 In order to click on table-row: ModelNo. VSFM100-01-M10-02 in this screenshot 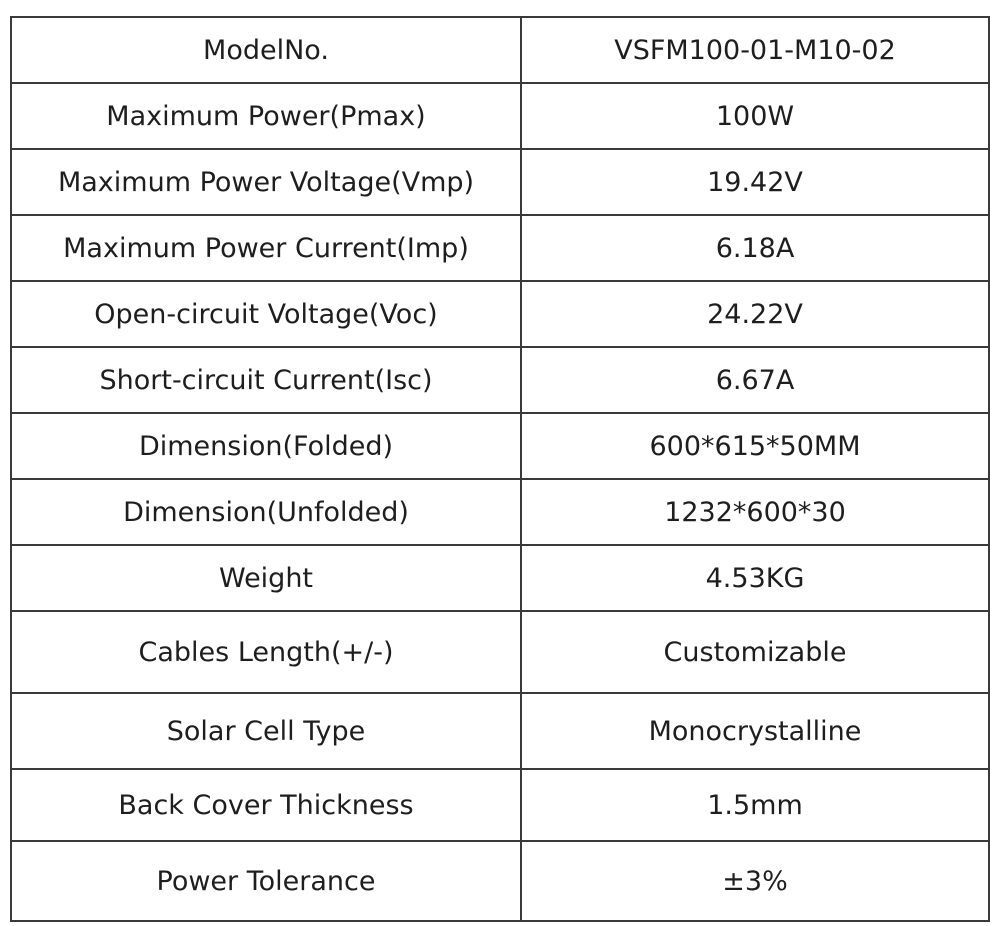, I will do `click(500, 50)`.